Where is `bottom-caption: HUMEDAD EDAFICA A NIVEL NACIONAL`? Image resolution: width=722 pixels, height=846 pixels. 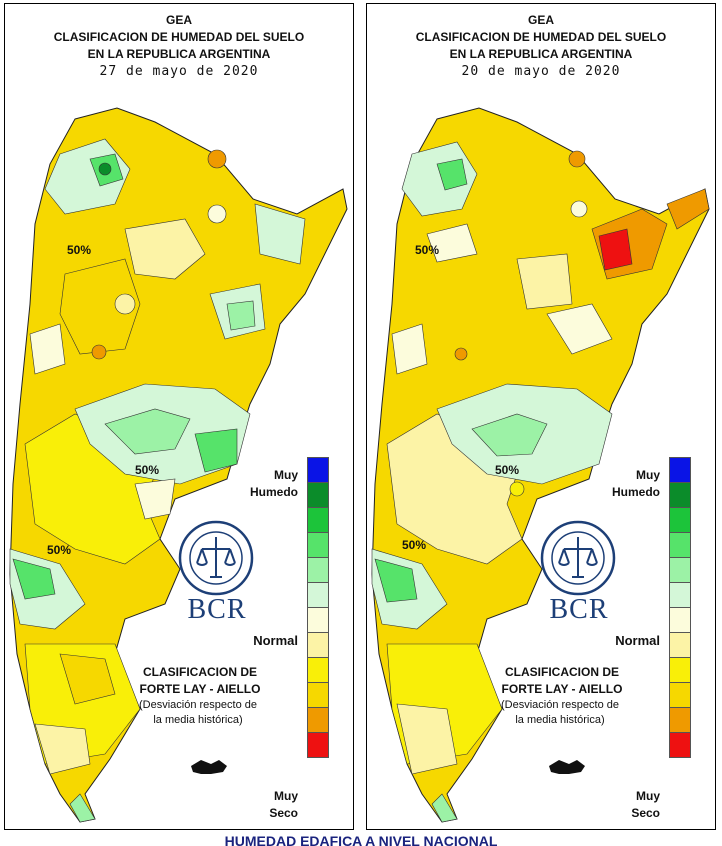
bottom-caption: HUMEDAD EDAFICA A NIVEL NACIONAL is located at coordinates (361, 839).